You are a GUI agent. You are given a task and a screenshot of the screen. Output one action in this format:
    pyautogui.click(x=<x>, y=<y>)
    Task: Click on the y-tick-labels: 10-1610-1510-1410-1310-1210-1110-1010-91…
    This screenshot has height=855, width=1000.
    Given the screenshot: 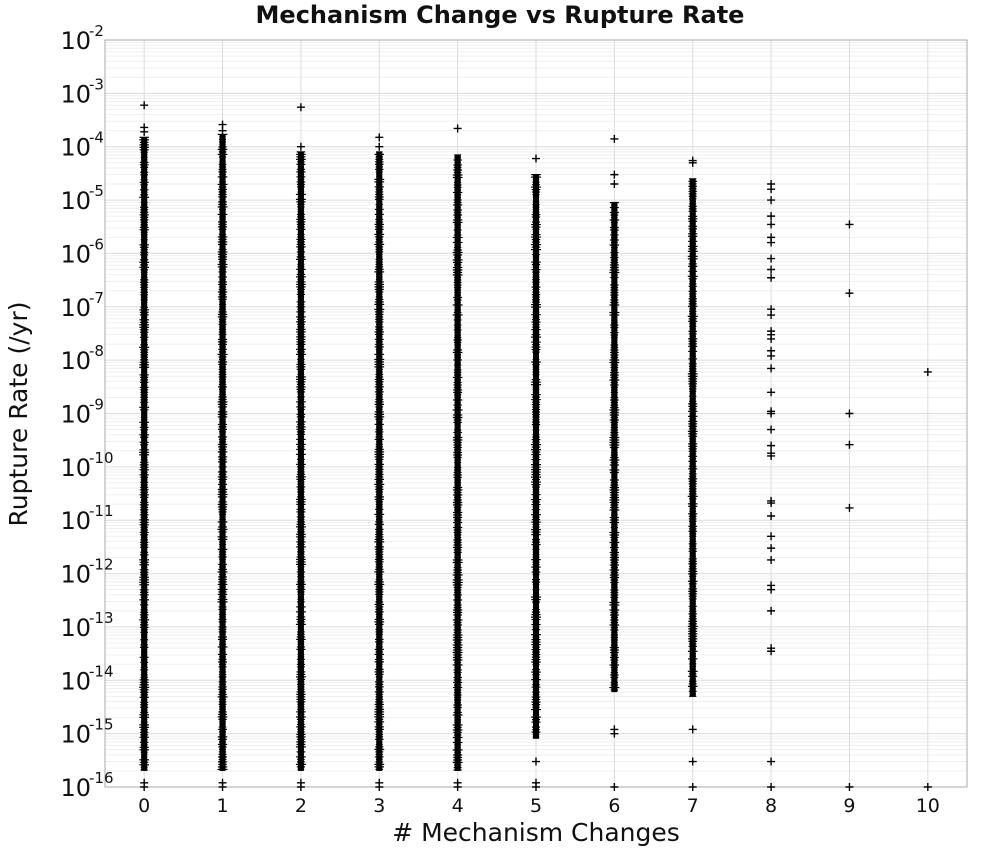 What is the action you would take?
    pyautogui.click(x=86, y=412)
    